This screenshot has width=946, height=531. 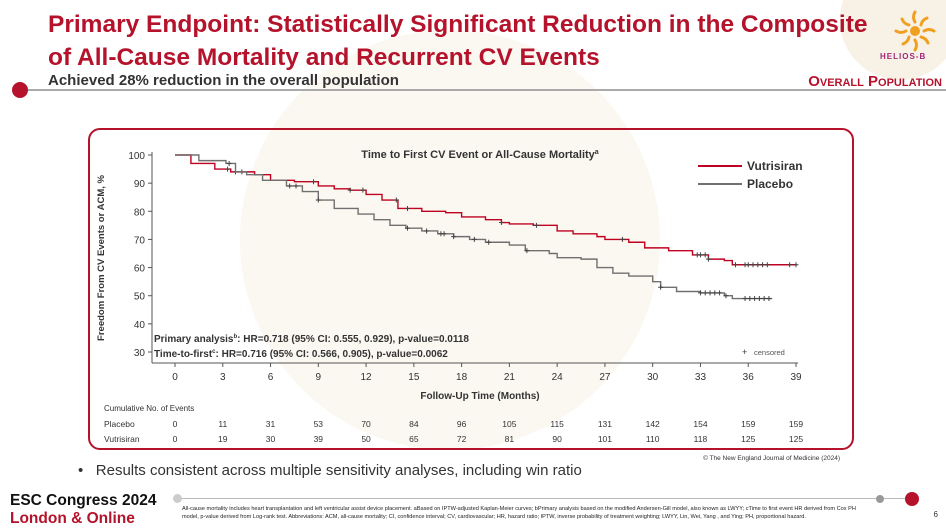 What do you see at coordinates (101, 257) in the screenshot?
I see `y-axis-label: Freedom From CV Events or ACM, %` at bounding box center [101, 257].